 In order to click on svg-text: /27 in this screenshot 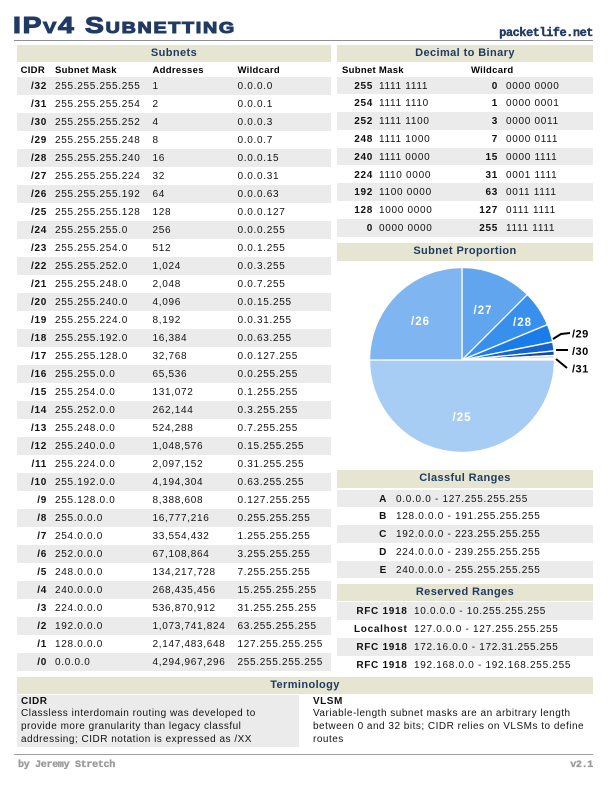, I will do `click(483, 311)`.